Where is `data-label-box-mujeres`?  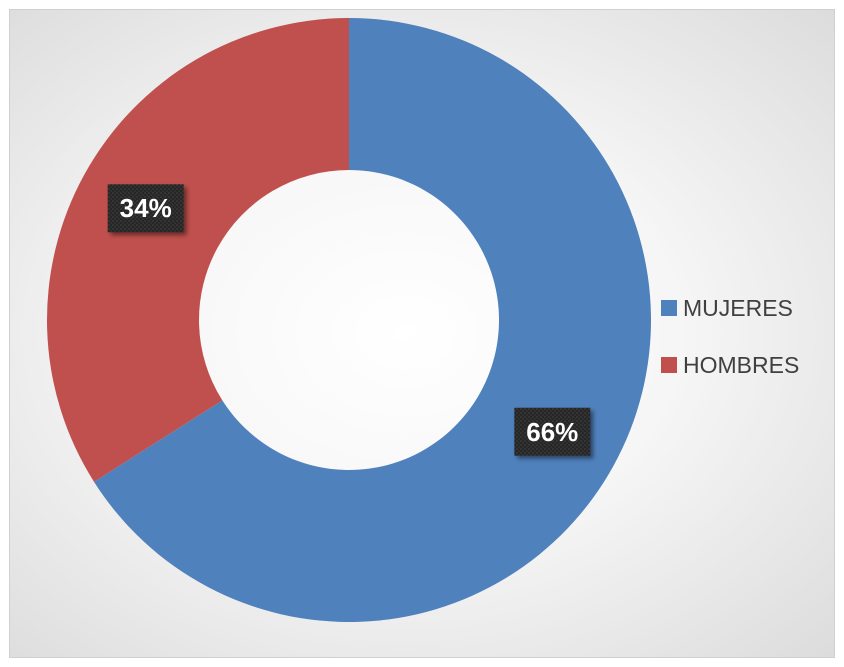 data-label-box-mujeres is located at coordinates (552, 431).